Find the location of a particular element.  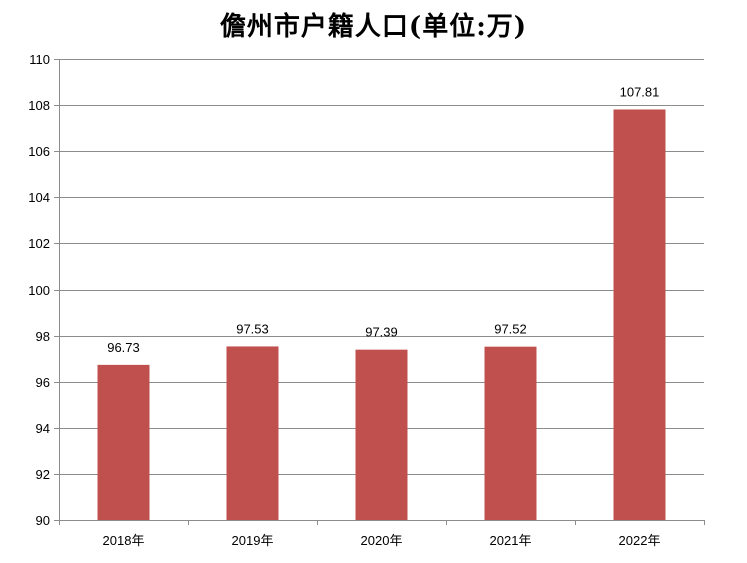

data-label: 107.81 is located at coordinates (640, 91).